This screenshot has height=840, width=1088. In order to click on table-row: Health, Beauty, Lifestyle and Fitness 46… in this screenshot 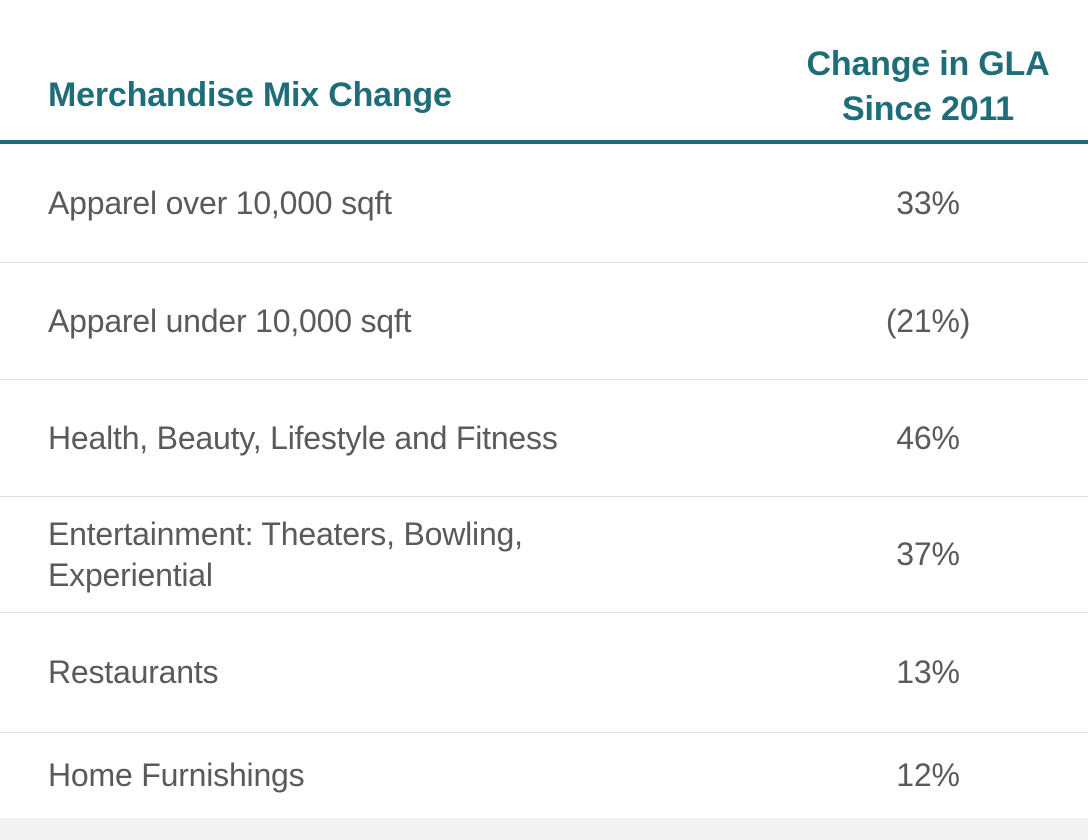, I will do `click(544, 438)`.